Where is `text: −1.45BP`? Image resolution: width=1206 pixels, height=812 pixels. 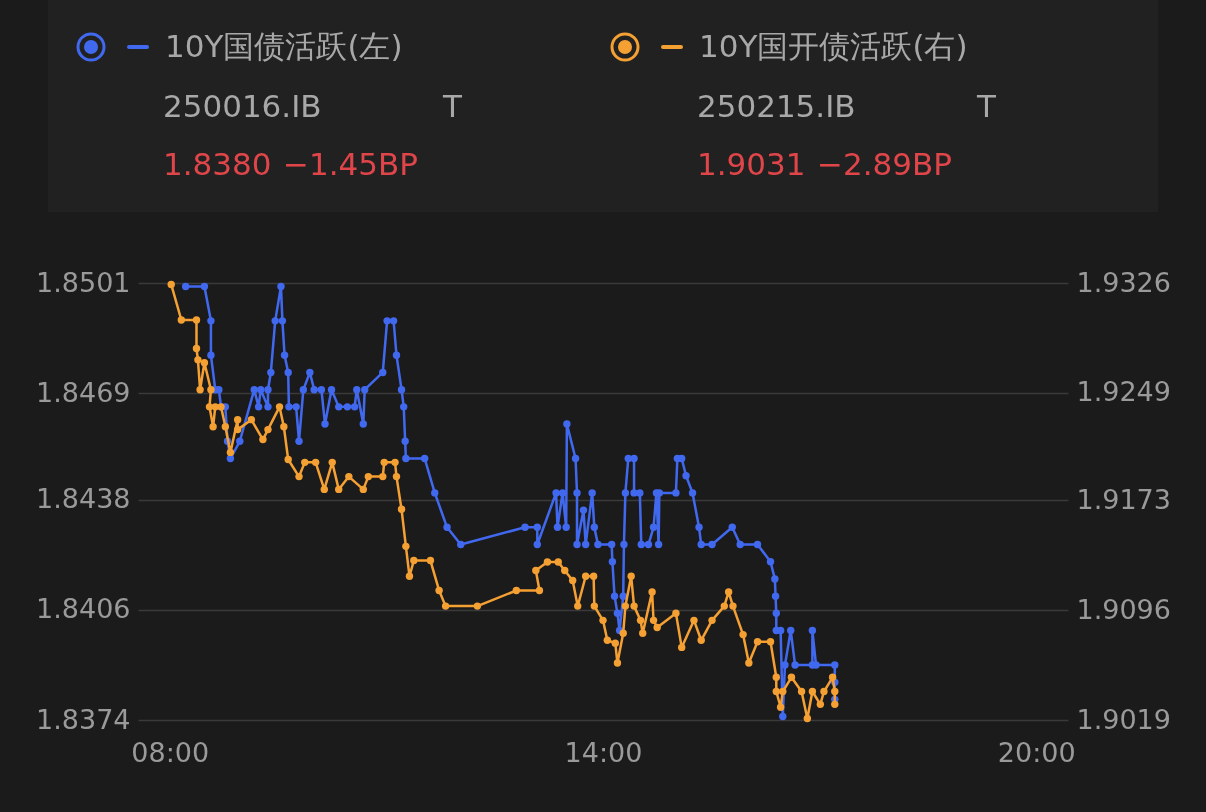 text: −1.45BP is located at coordinates (350, 164).